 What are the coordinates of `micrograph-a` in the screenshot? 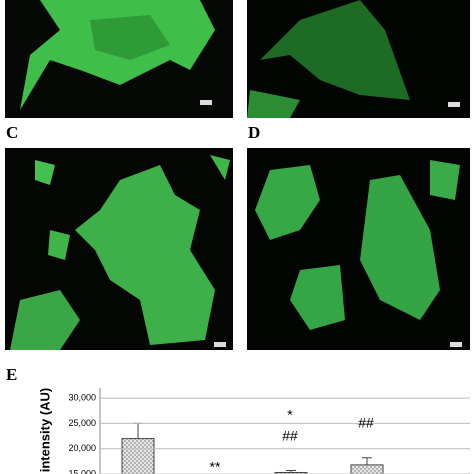 It's located at (119, 59).